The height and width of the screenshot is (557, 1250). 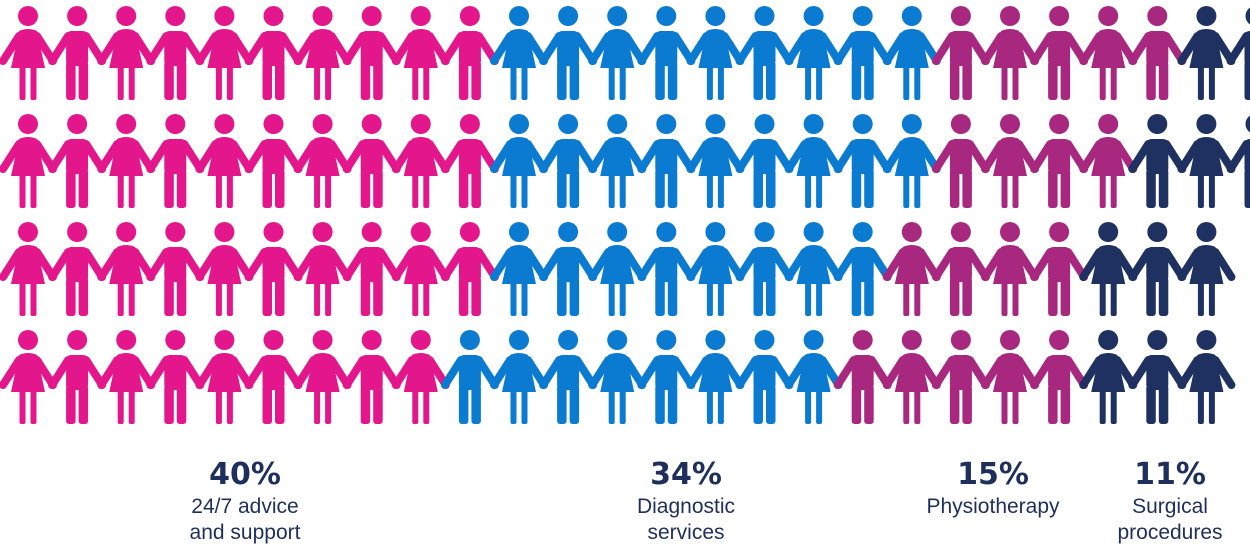 I want to click on legend-physiotherapy: 15% Physiotherapy, so click(x=993, y=488).